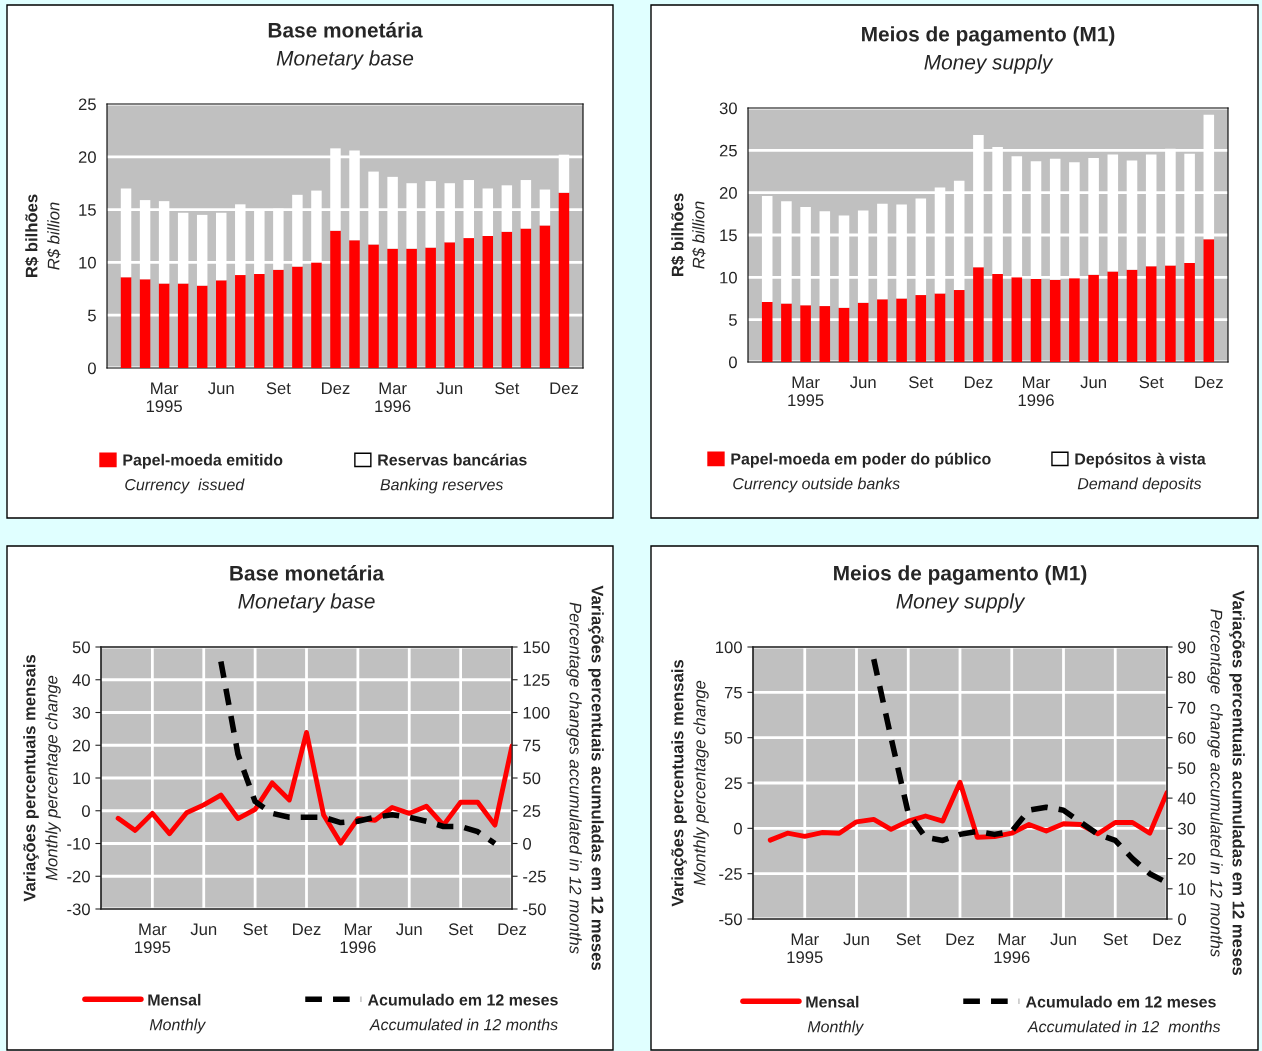 This screenshot has height=1051, width=1262. I want to click on y2-tick-label: 150, so click(536, 647).